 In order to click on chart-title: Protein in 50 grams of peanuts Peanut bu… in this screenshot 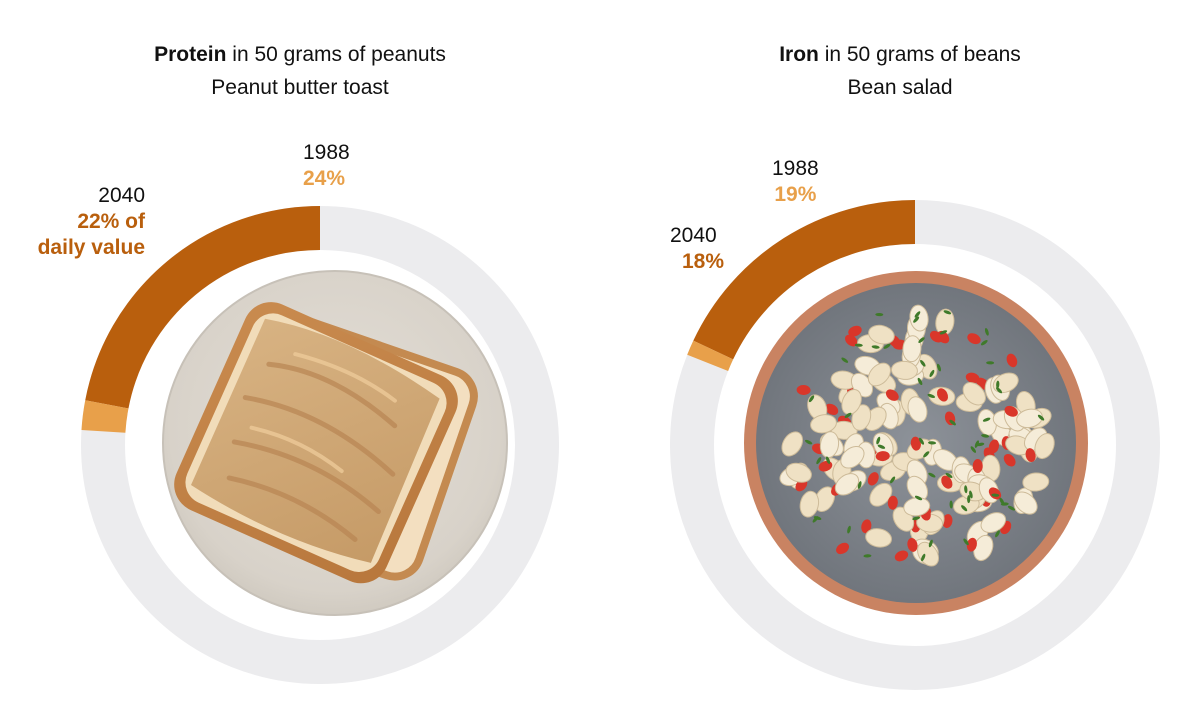, I will do `click(300, 71)`.